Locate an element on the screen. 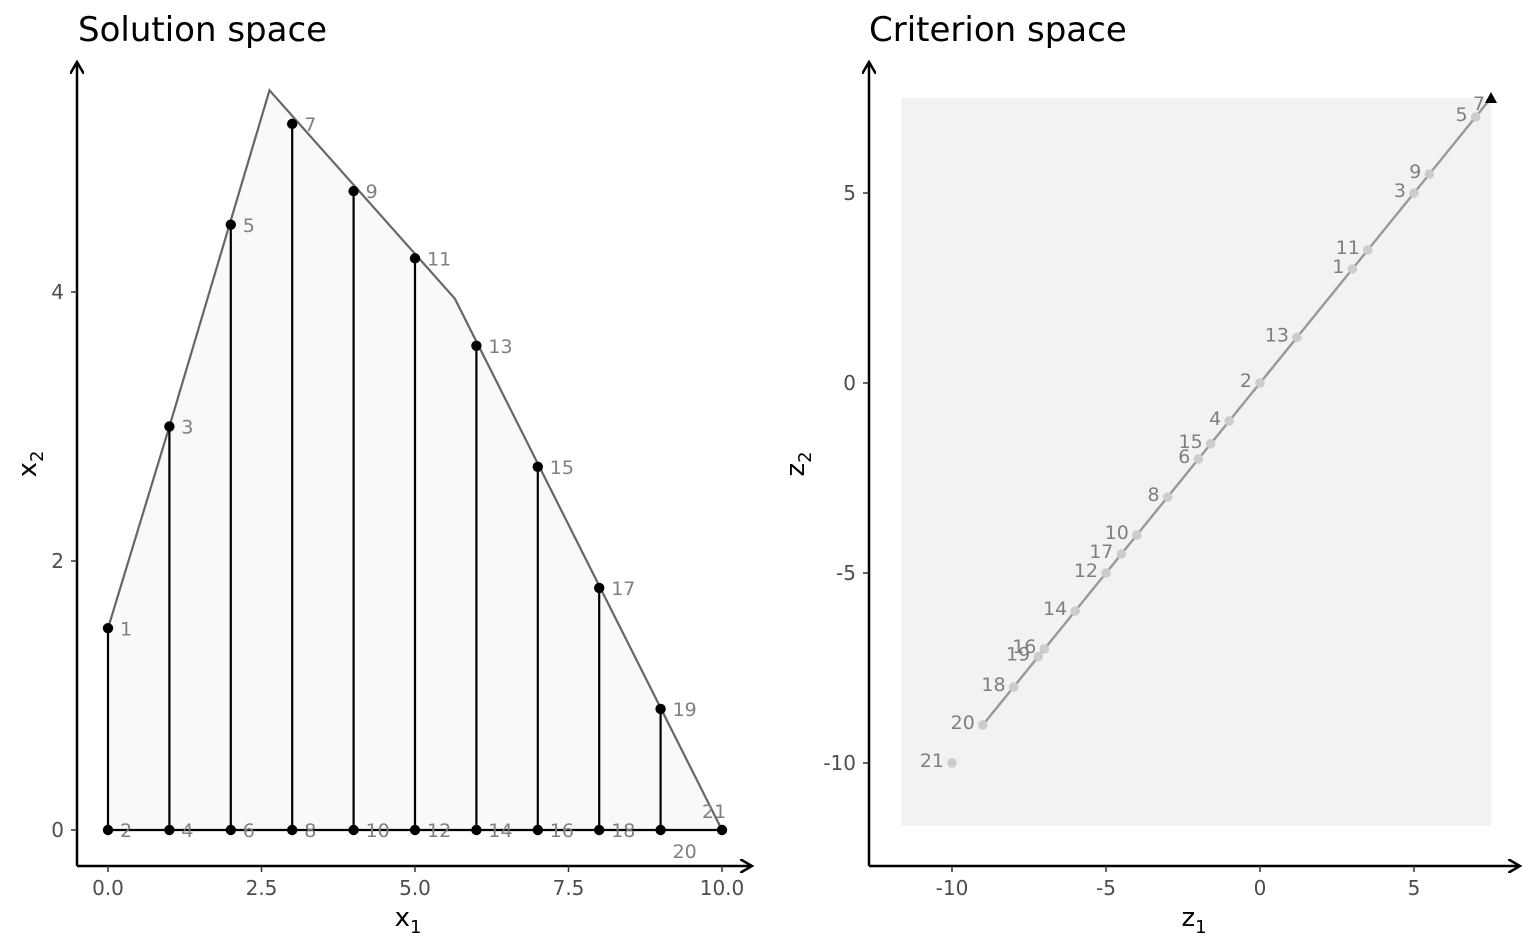  x-tick-label: 0 is located at coordinates (1260, 888).